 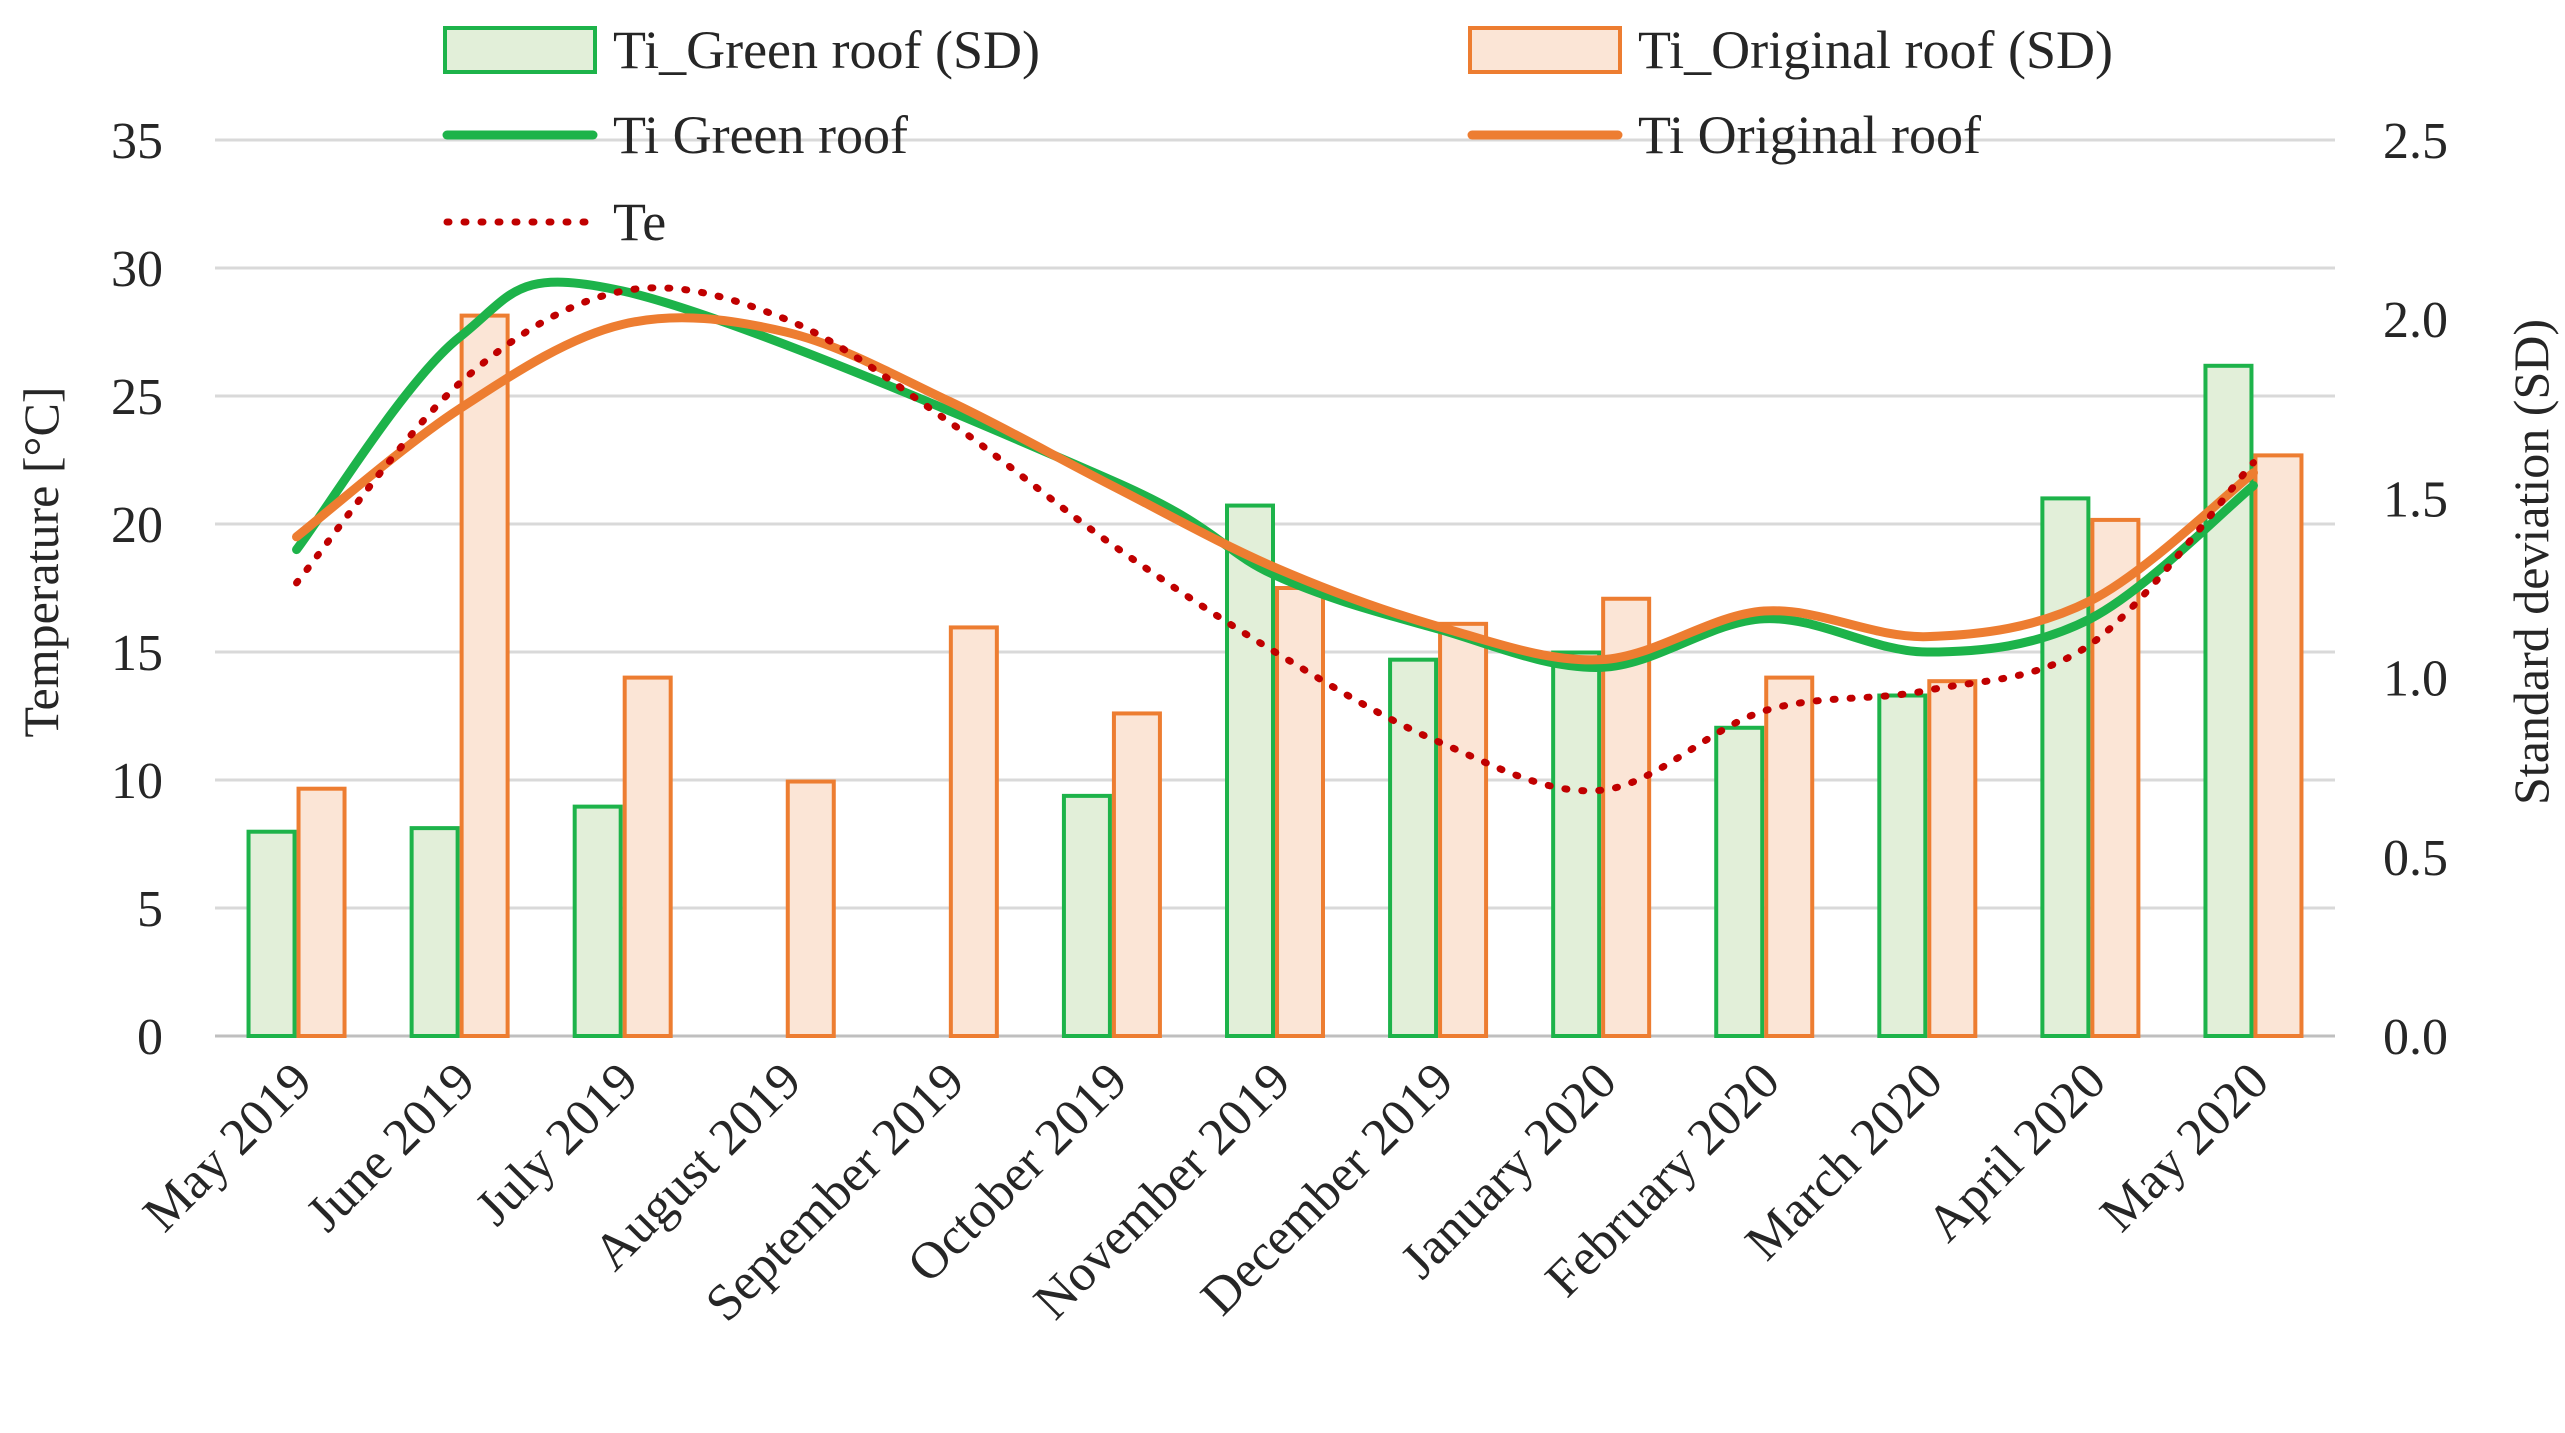 What do you see at coordinates (391, 1147) in the screenshot?
I see `x-tick-label: June 2019` at bounding box center [391, 1147].